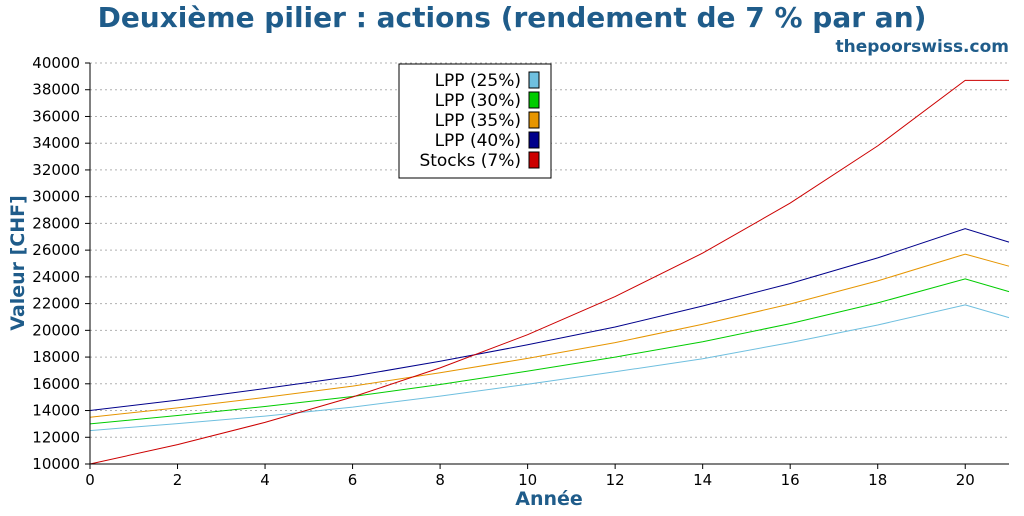  I want to click on legend-label: LPP (40%), so click(478, 141).